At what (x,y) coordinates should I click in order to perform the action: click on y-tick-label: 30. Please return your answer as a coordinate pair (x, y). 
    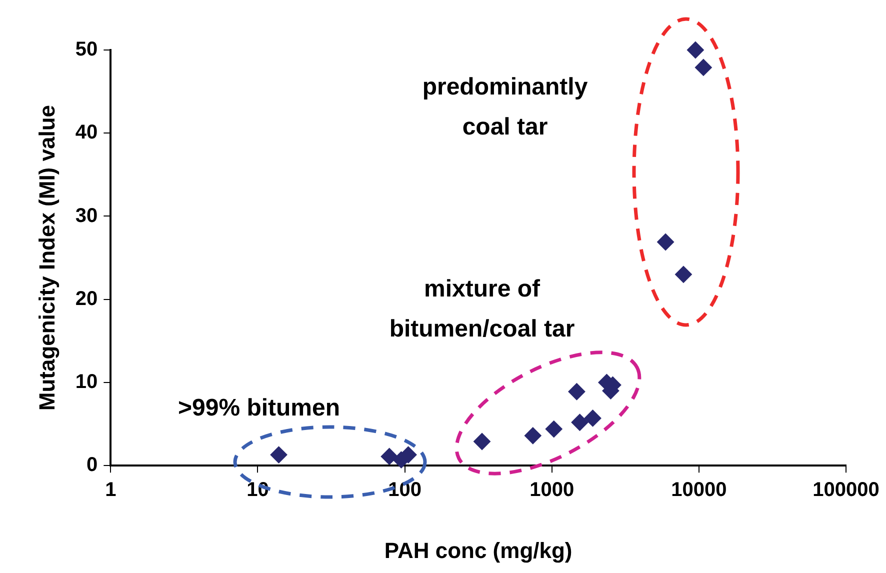
    Looking at the image, I should click on (86, 215).